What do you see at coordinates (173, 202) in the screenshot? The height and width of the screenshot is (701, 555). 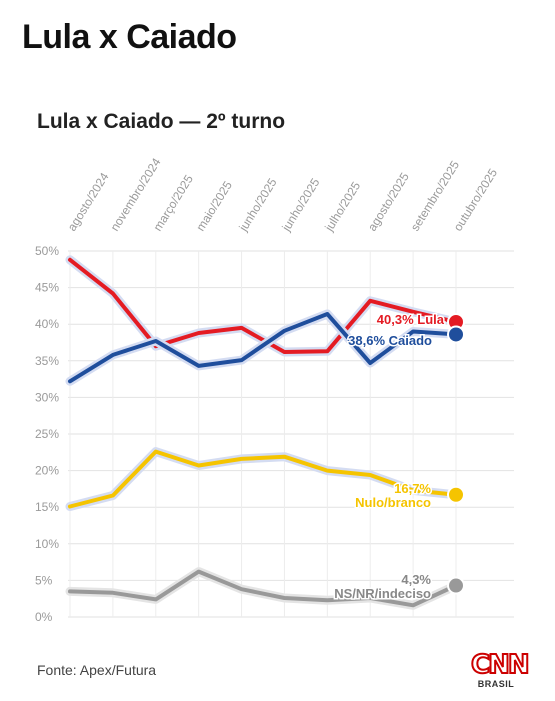 I see `x-tick-label: março/2025` at bounding box center [173, 202].